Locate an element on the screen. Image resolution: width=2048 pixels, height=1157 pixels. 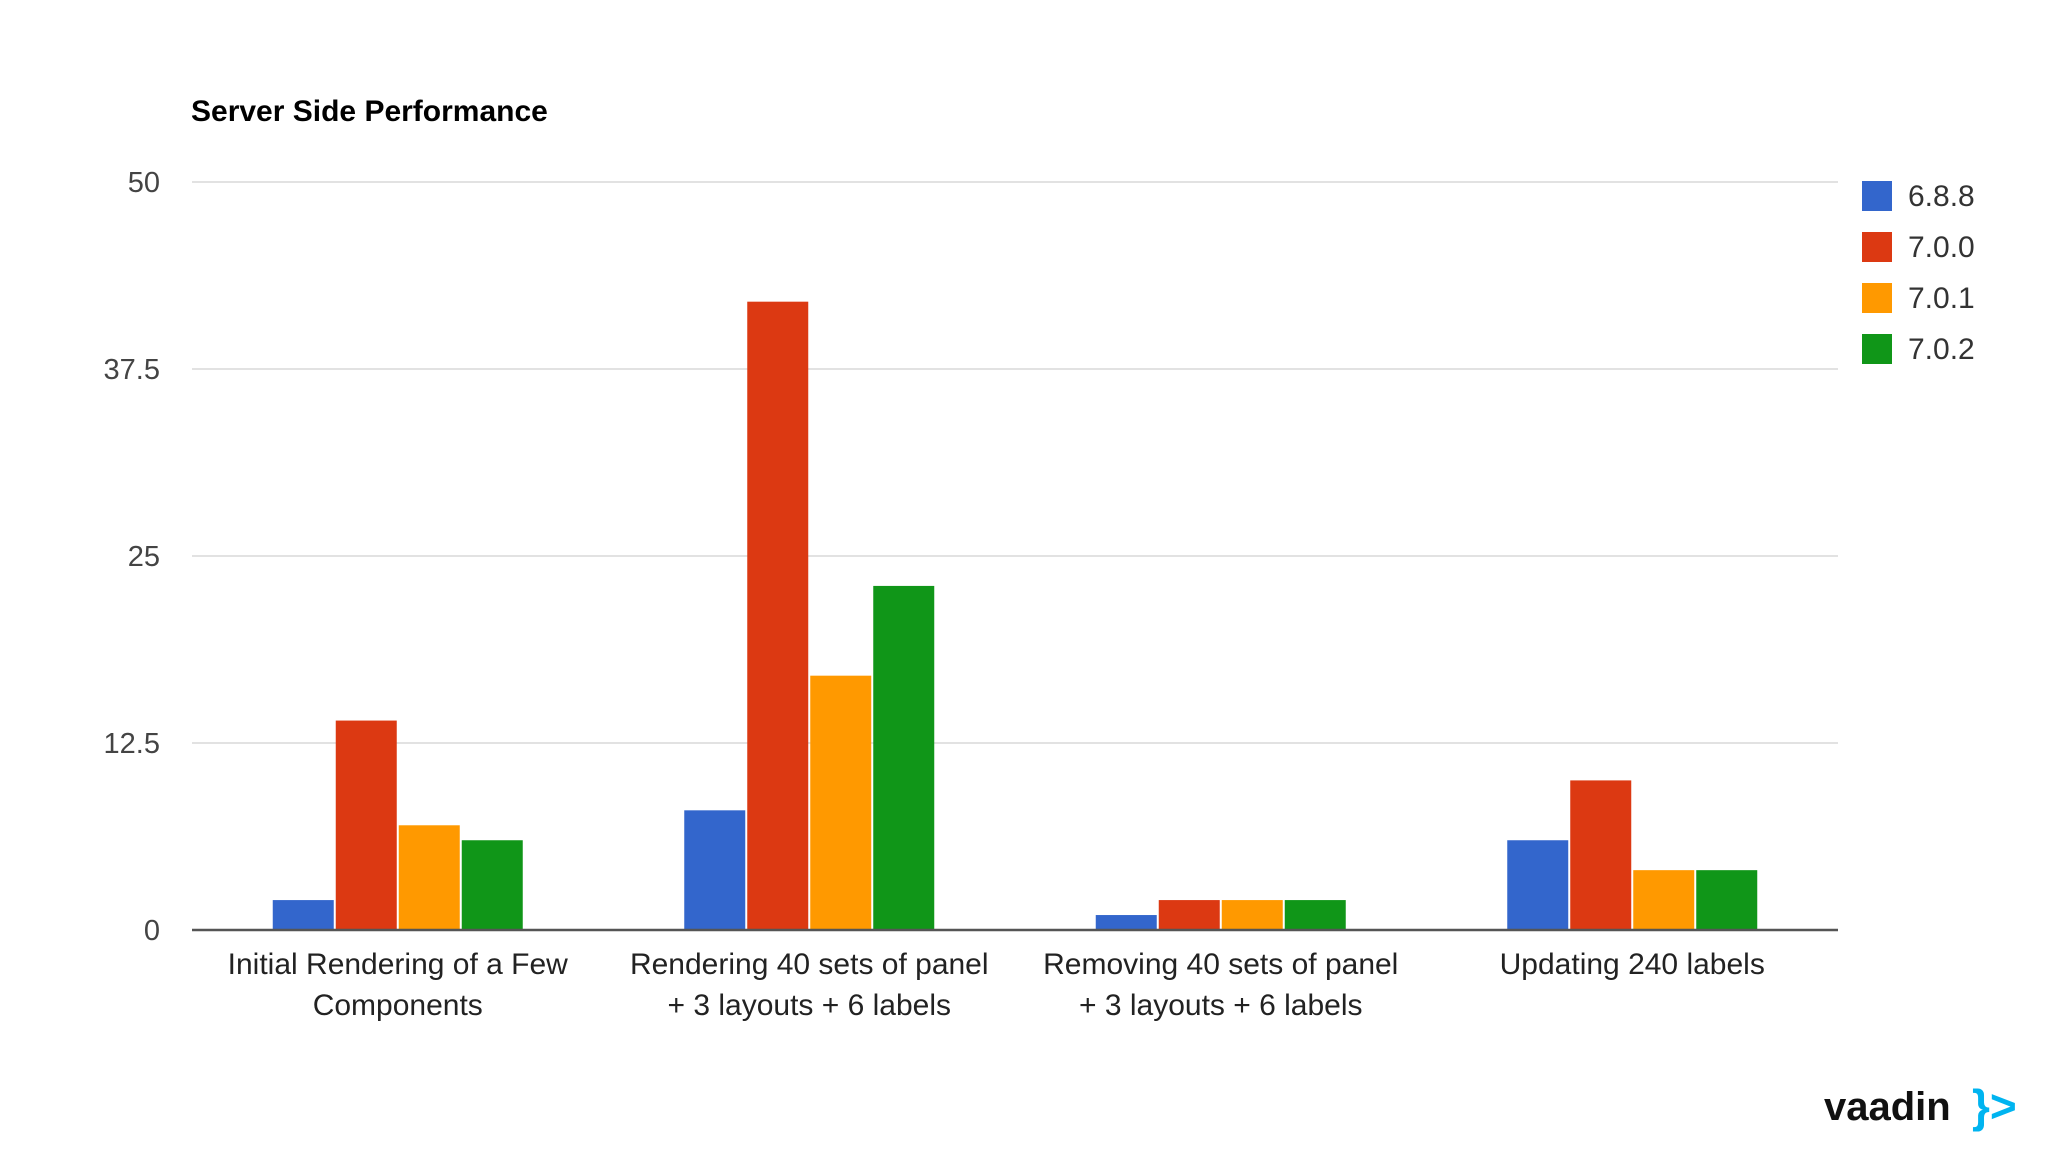
y-tick-label: 37.5 is located at coordinates (132, 370).